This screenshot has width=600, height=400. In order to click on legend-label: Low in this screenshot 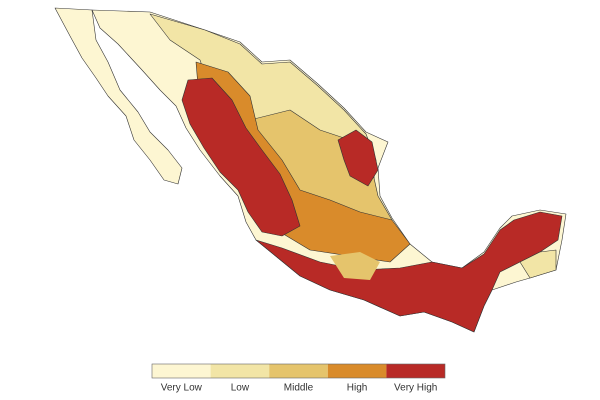, I will do `click(240, 388)`.